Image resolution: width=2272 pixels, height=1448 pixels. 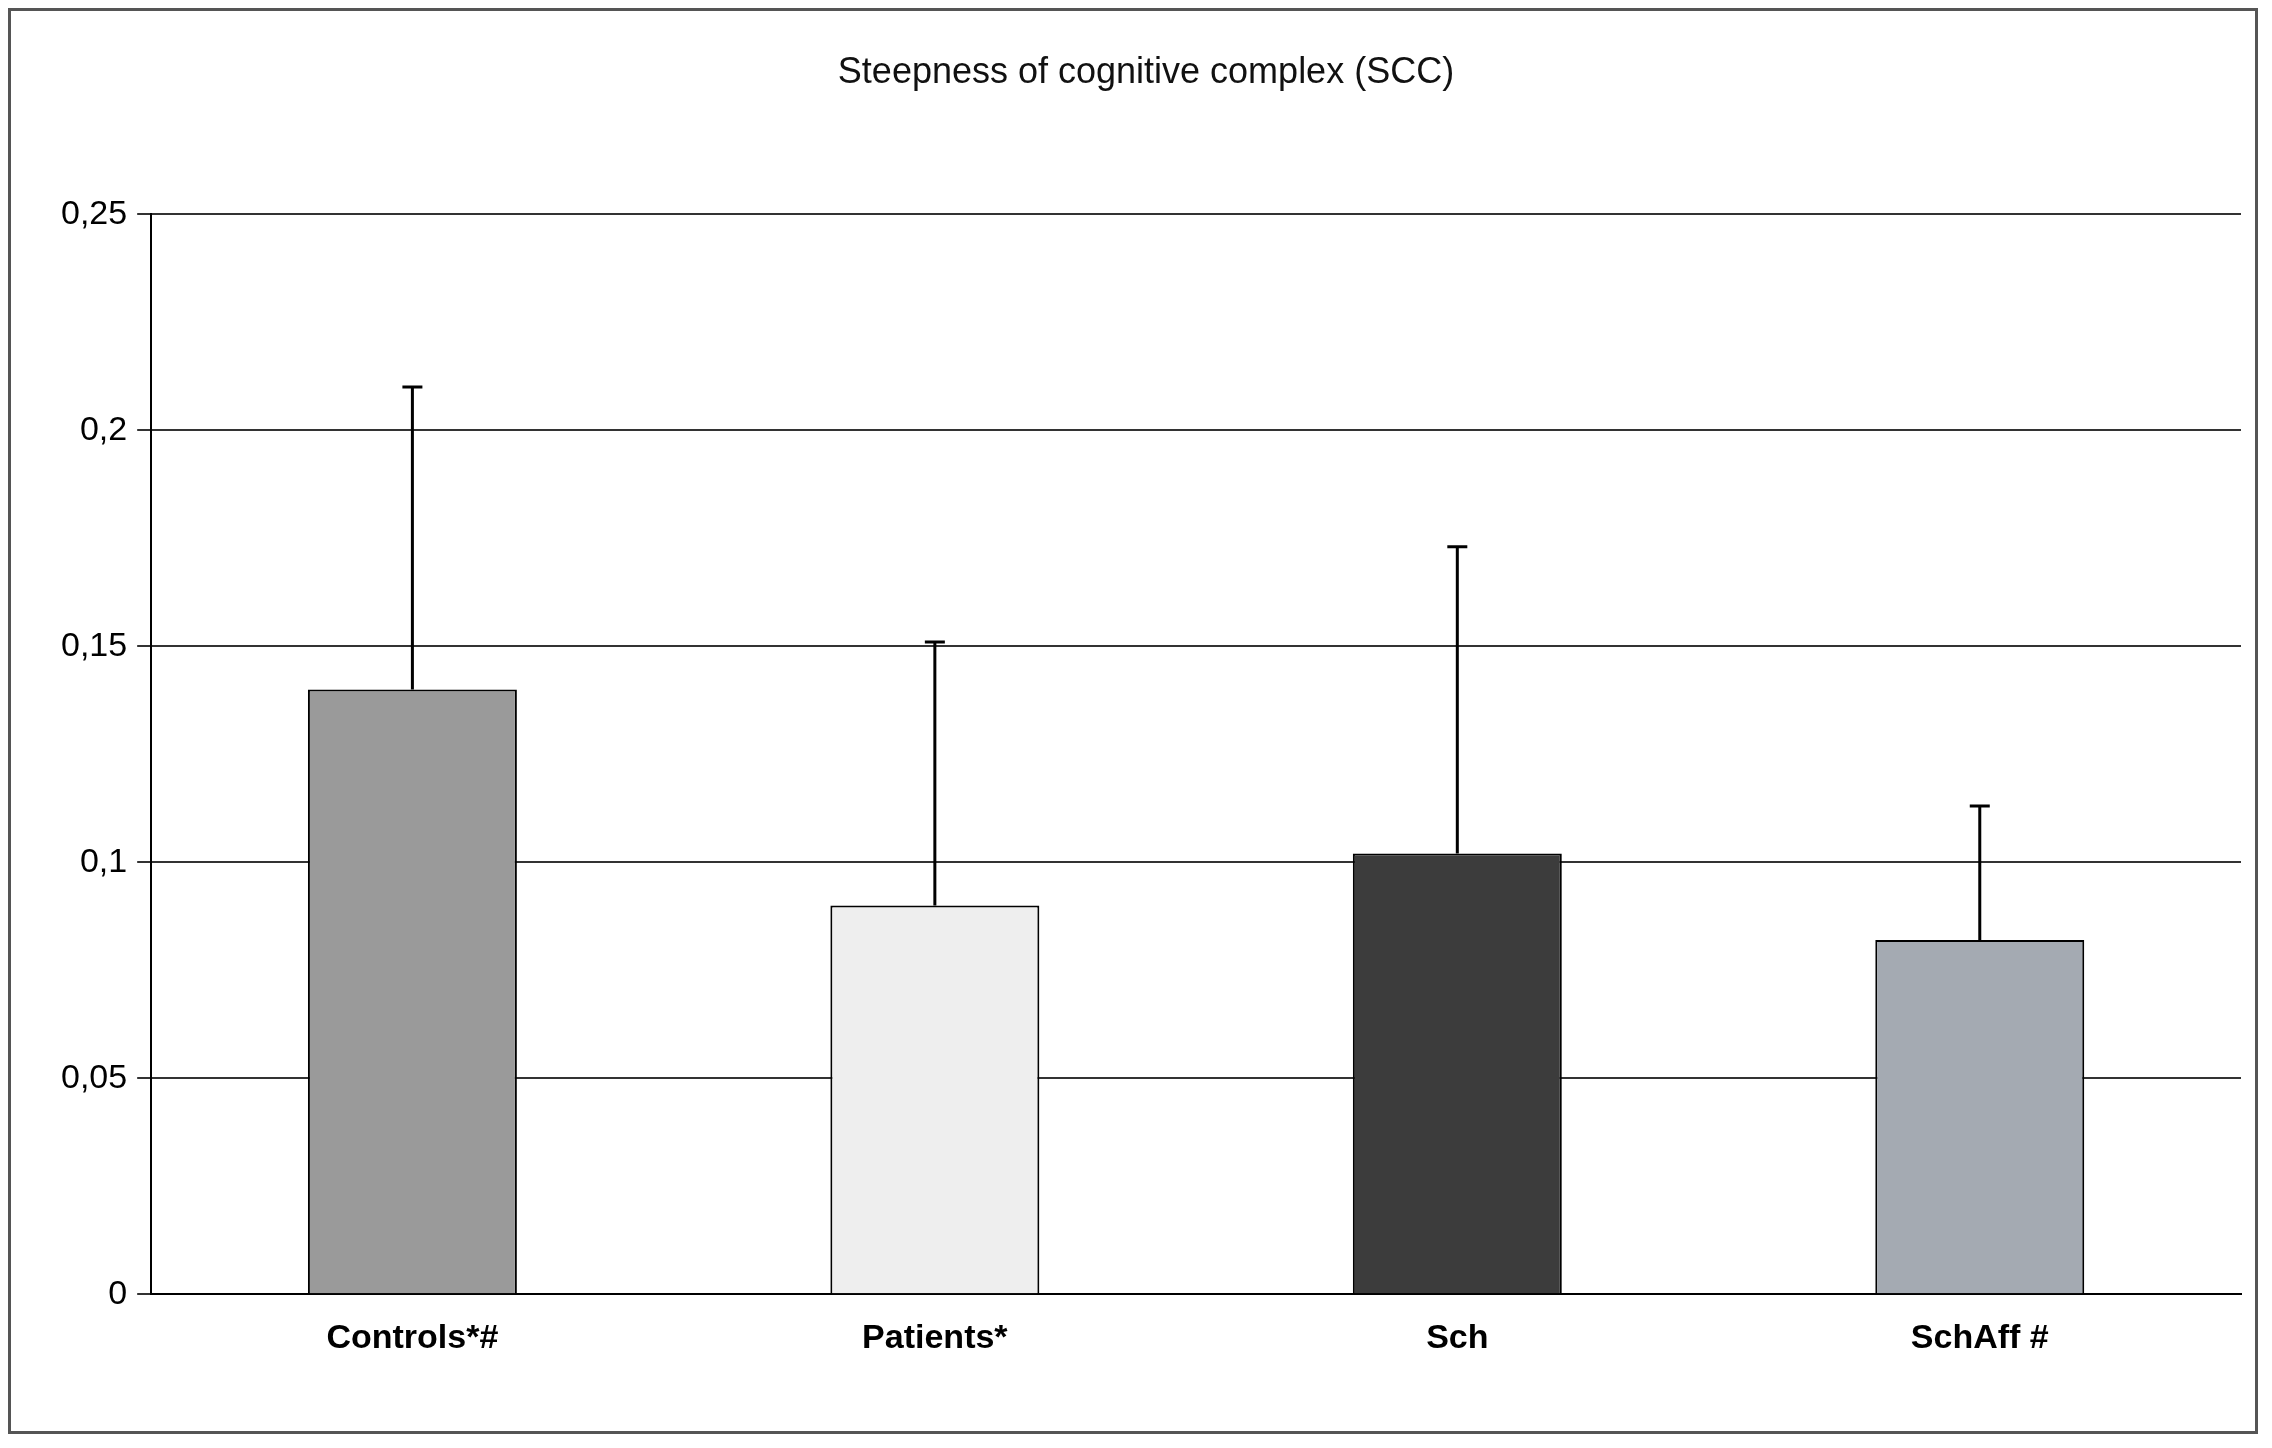 I want to click on y-tick-label: 0,2, so click(x=103, y=427).